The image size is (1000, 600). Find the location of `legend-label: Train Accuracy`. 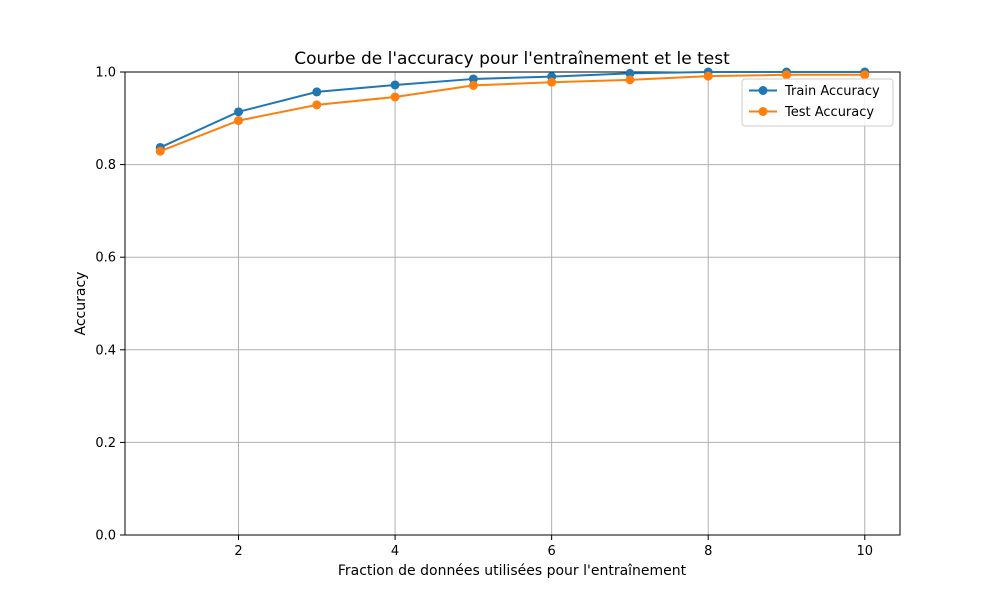

legend-label: Train Accuracy is located at coordinates (832, 91).